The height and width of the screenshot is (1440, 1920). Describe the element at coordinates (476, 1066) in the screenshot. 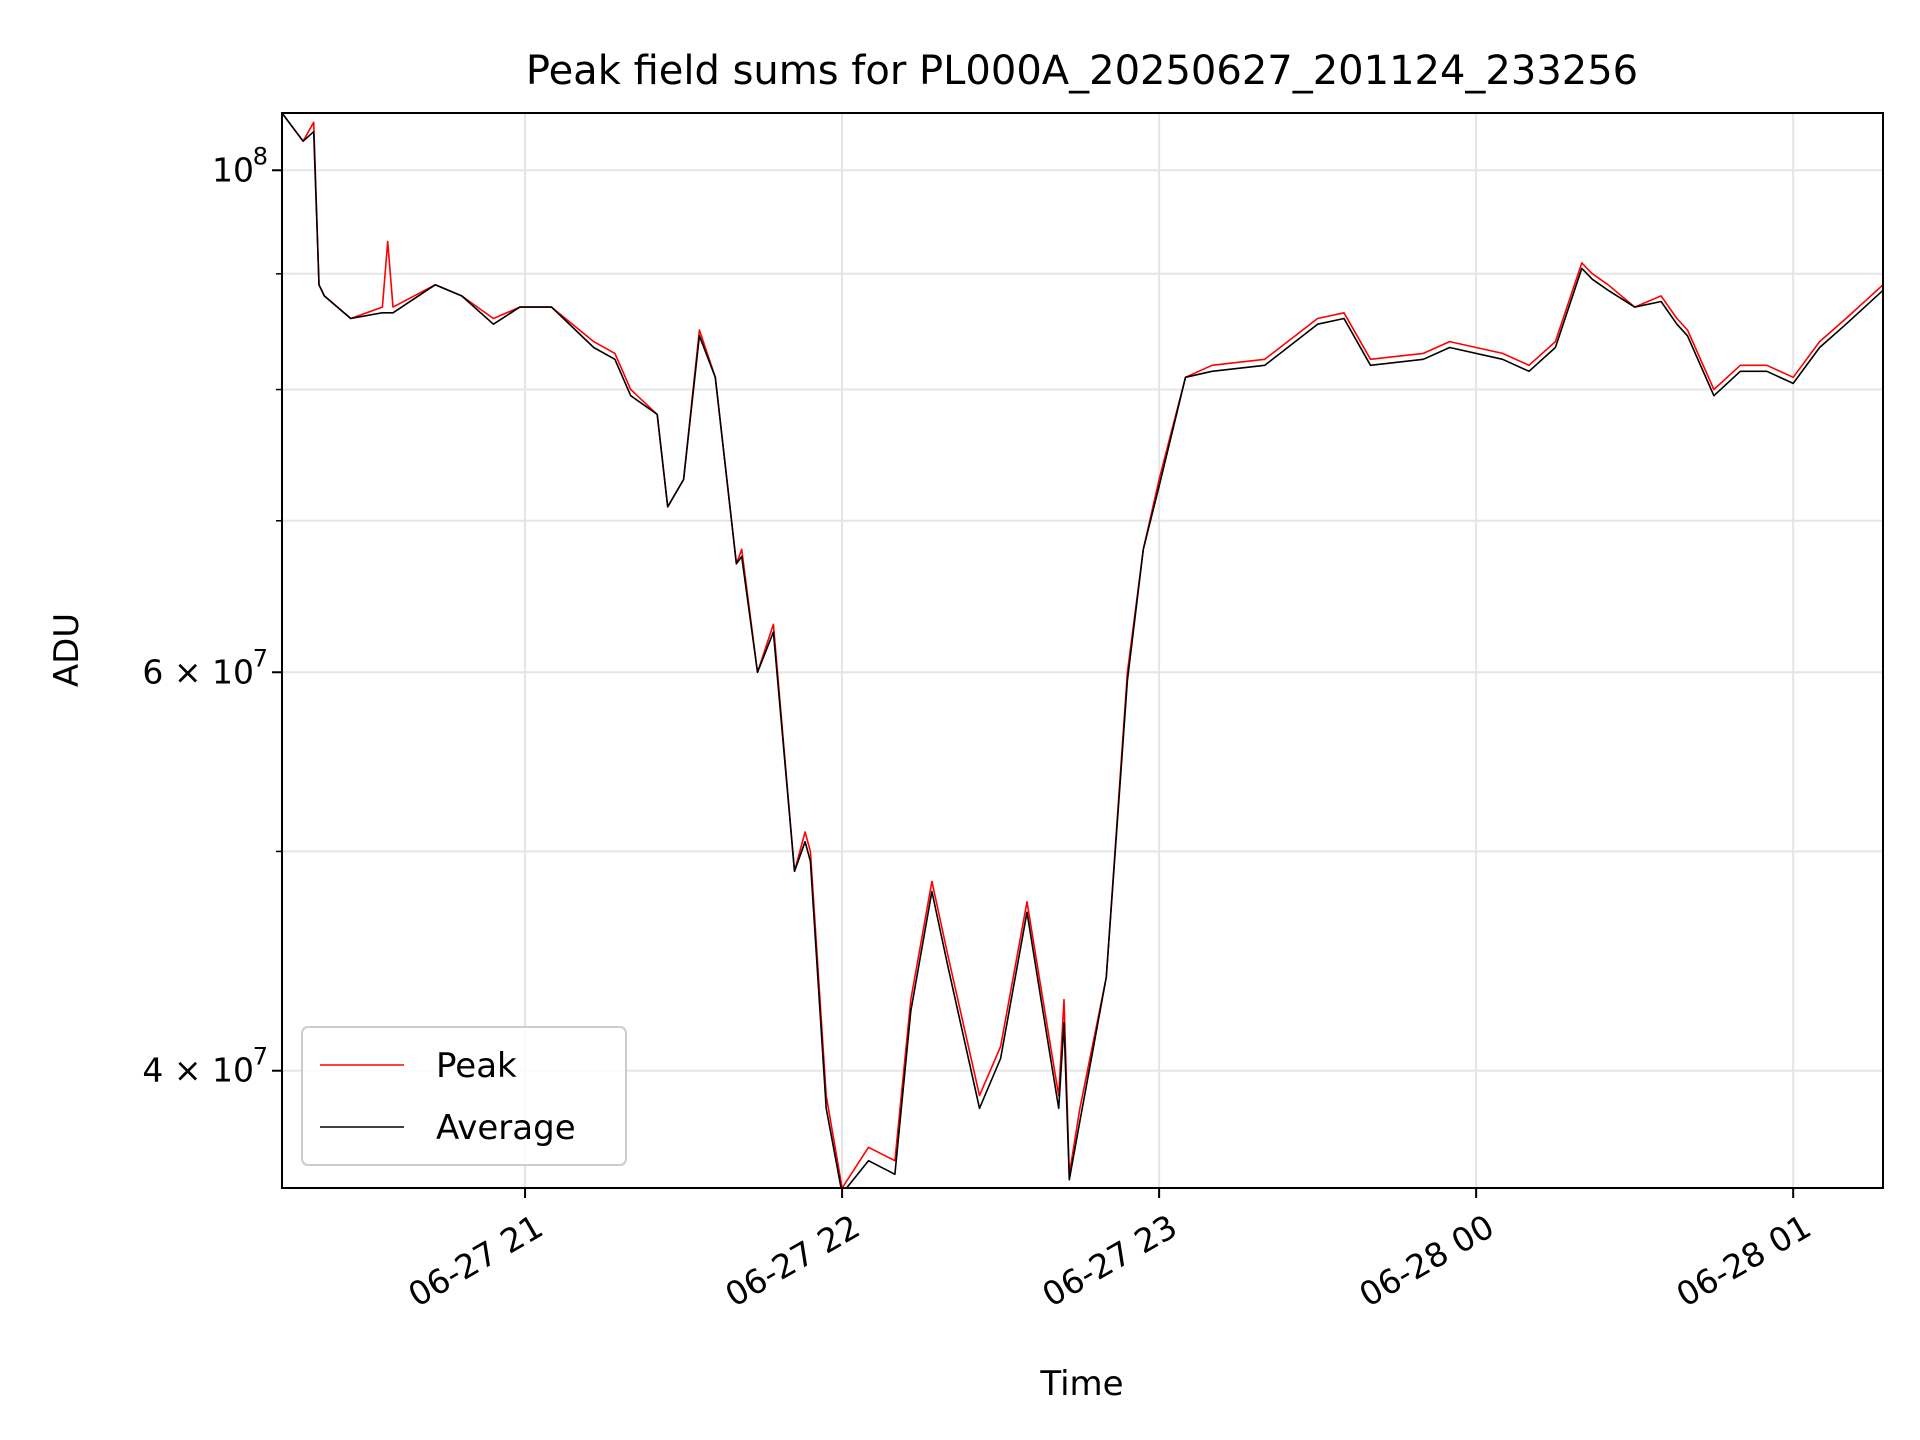

I see `legend-label-peak: Peak` at that location.